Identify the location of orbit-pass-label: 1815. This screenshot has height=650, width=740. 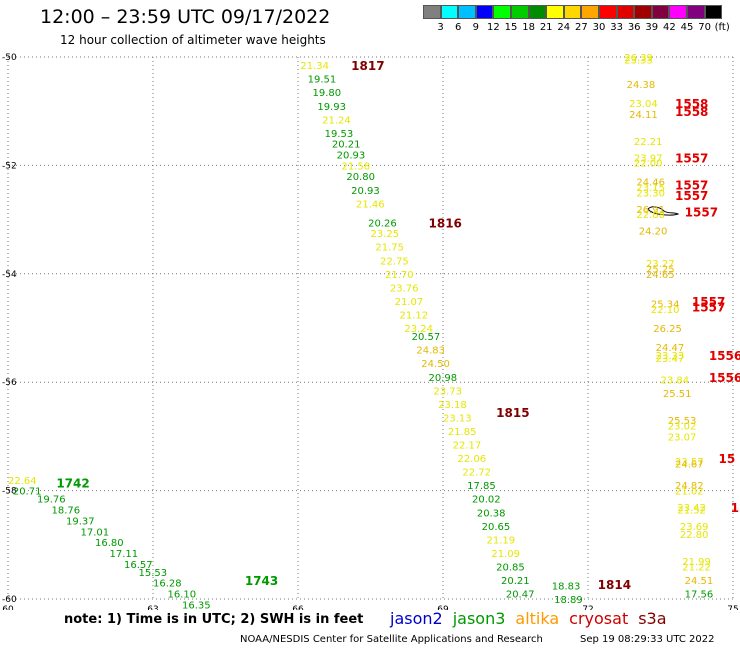
(512, 413).